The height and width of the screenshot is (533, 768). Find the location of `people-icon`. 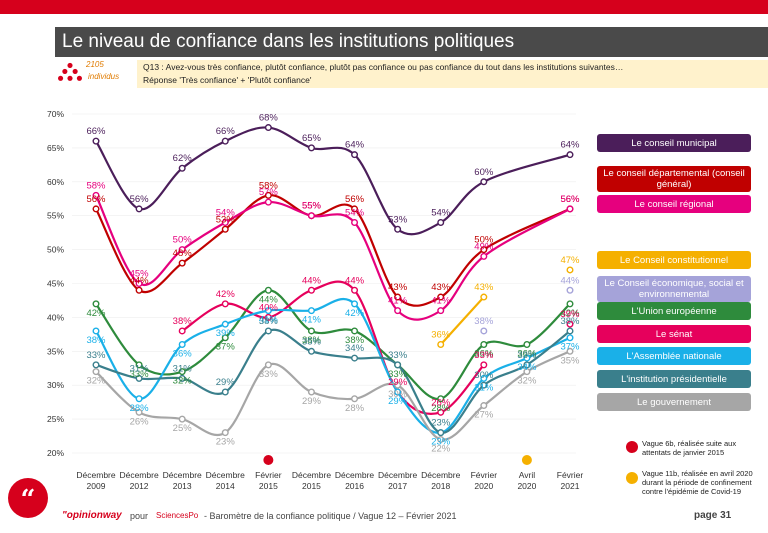

people-icon is located at coordinates (70, 71).